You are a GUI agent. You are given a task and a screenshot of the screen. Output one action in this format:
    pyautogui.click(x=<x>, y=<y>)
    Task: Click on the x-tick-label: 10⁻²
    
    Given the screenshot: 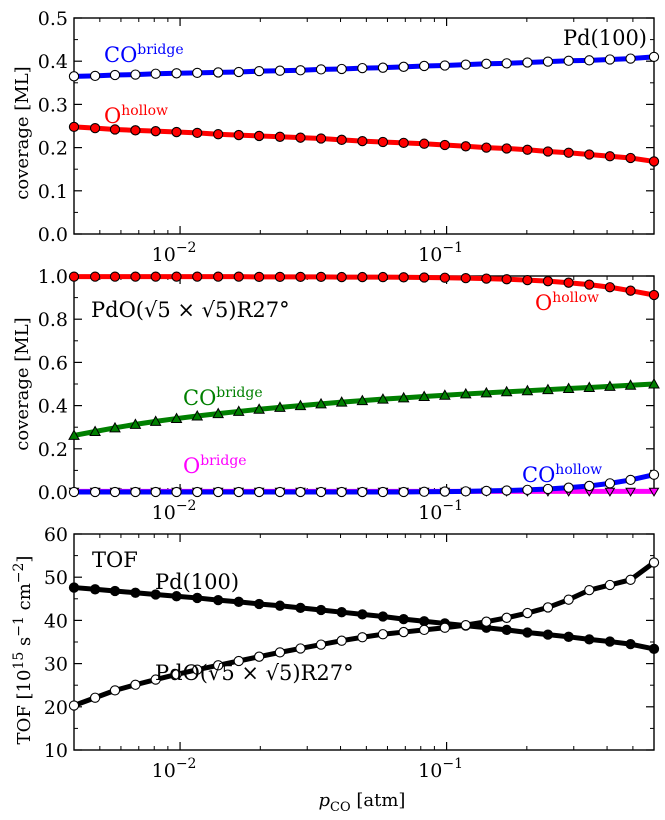 What is the action you would take?
    pyautogui.click(x=174, y=769)
    